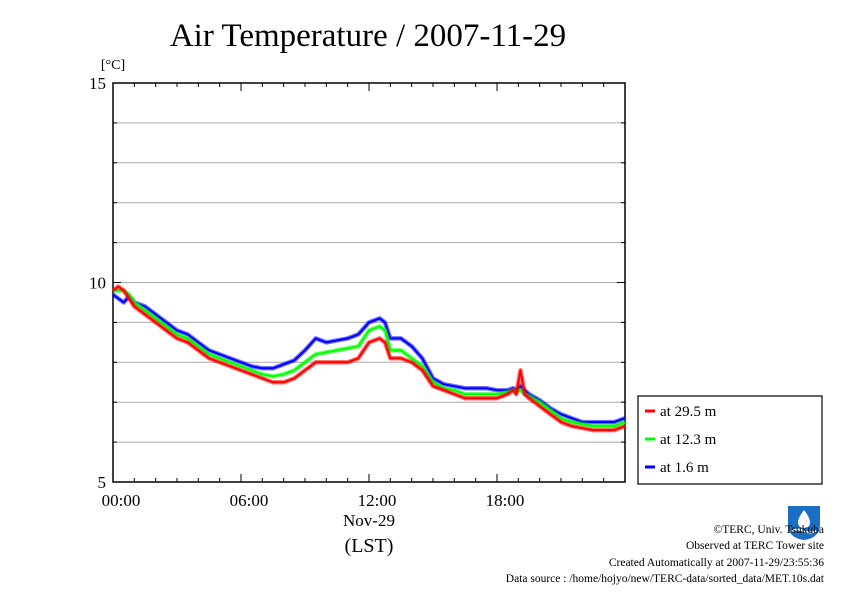 The height and width of the screenshot is (595, 842). Describe the element at coordinates (369, 520) in the screenshot. I see `x-date-label: Nov-29` at that location.